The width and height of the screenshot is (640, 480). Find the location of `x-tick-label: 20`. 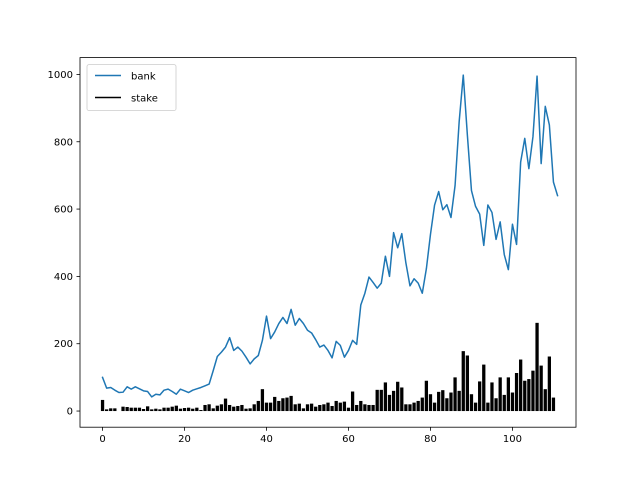

x-tick-label: 20 is located at coordinates (184, 439).